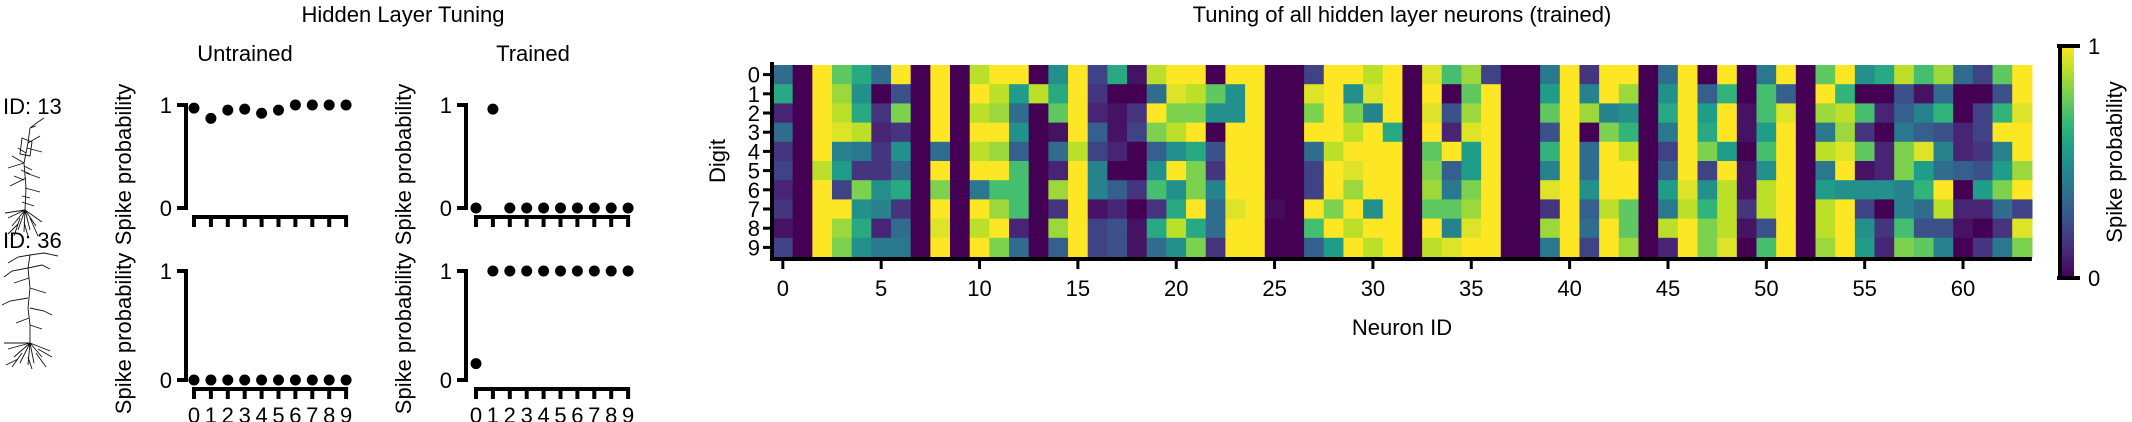 This screenshot has width=2132, height=422. What do you see at coordinates (1471, 288) in the screenshot?
I see `x-tick-label: 35` at bounding box center [1471, 288].